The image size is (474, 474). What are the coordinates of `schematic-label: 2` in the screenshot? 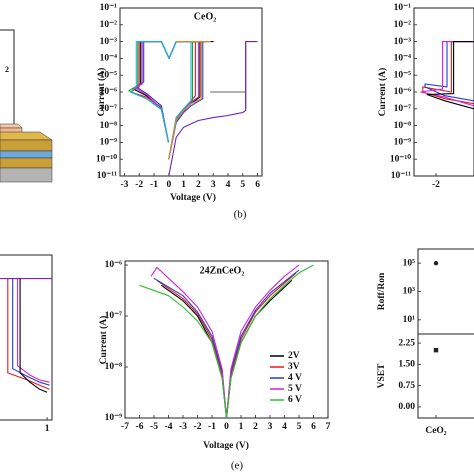 It's located at (7, 69).